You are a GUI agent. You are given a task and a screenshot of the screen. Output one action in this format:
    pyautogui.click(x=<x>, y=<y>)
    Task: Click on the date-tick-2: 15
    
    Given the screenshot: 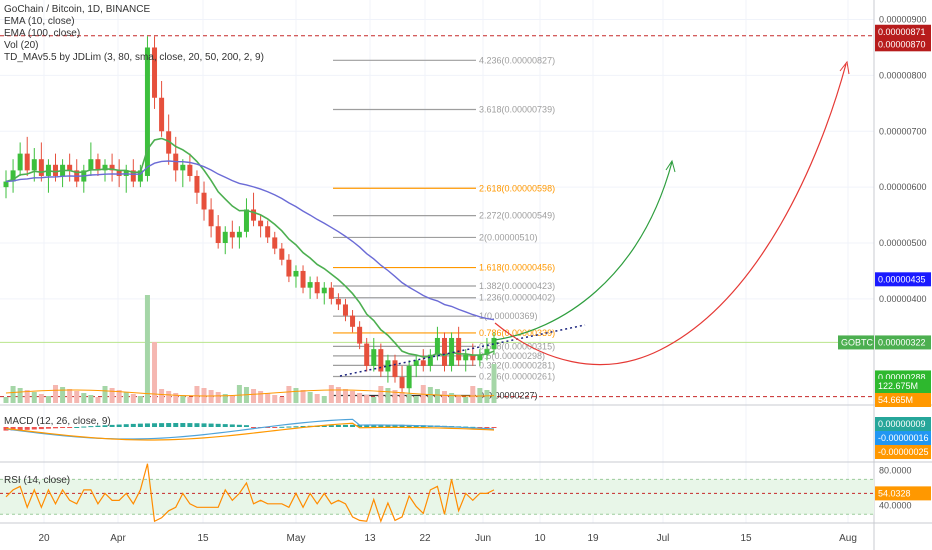 What is the action you would take?
    pyautogui.click(x=203, y=538)
    